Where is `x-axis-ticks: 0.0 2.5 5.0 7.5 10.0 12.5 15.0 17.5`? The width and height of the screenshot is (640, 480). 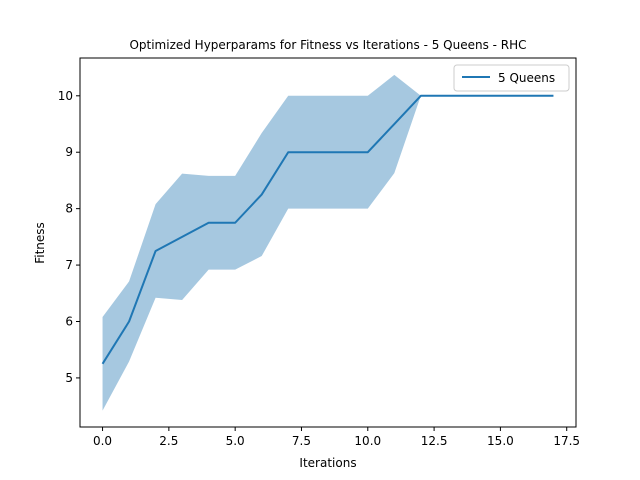 x-axis-ticks: 0.0 2.5 5.0 7.5 10.0 12.5 15.0 17.5 is located at coordinates (336, 437).